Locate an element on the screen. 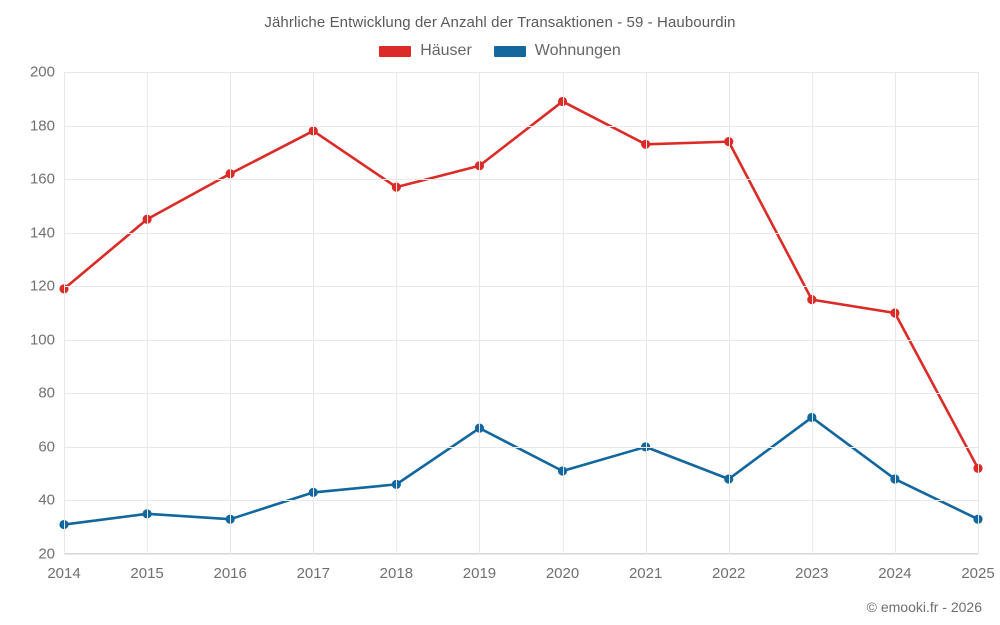 The image size is (1000, 625). y-axis-tick-label: 20 is located at coordinates (46, 554).